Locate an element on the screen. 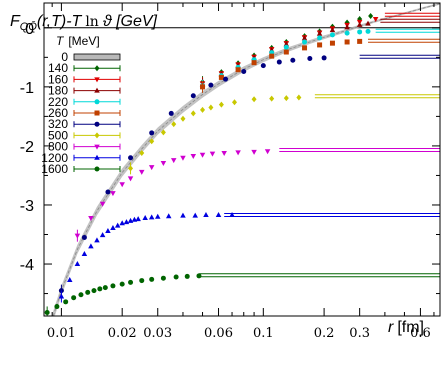 Image resolution: width=447 pixels, height=372 pixels. title-post: ϑ [GeV] is located at coordinates (130, 21).